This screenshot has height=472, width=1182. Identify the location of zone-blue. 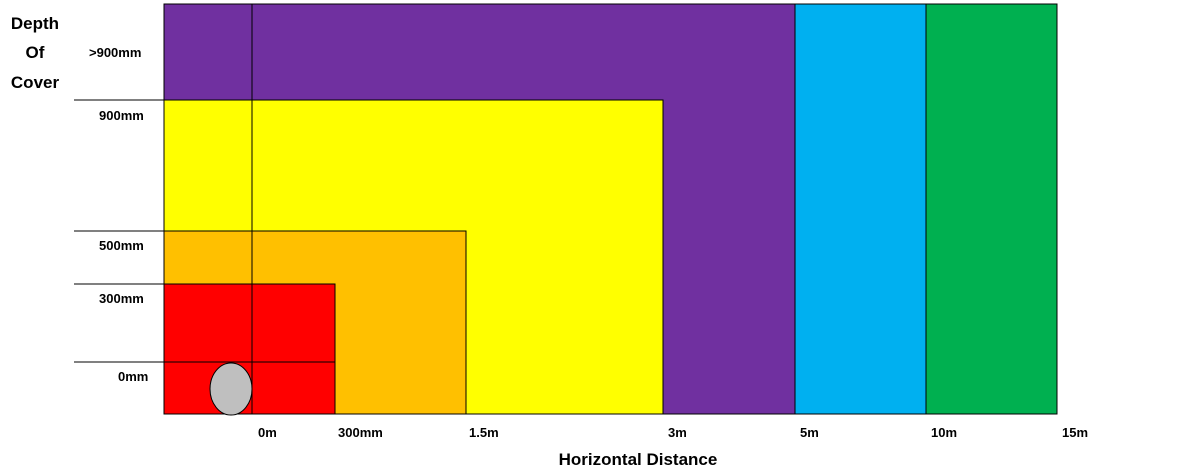
(860, 209).